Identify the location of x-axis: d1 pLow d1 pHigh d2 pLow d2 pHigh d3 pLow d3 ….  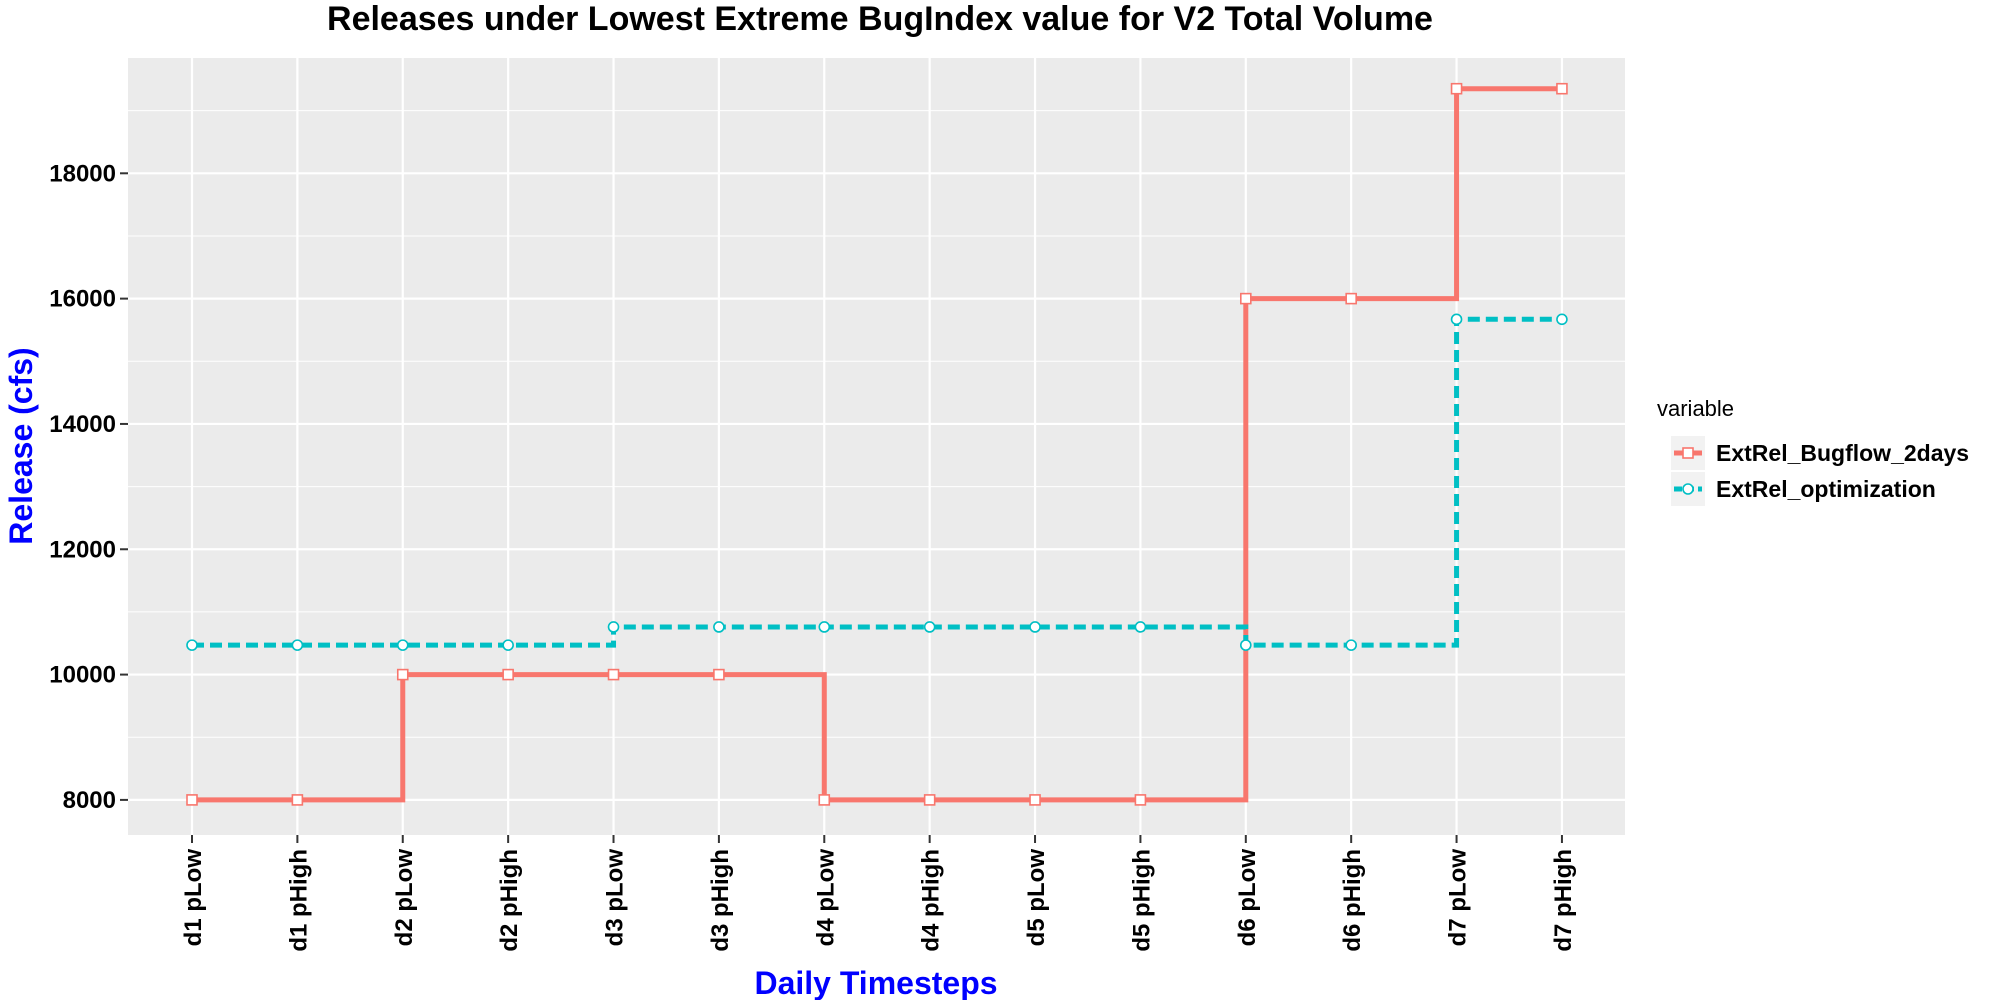
(878, 893).